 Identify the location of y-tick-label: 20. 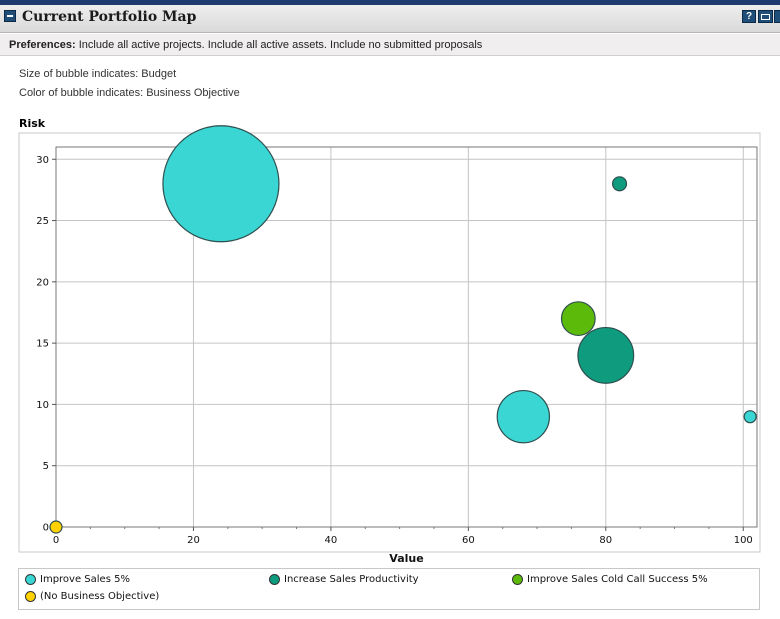
(42, 282).